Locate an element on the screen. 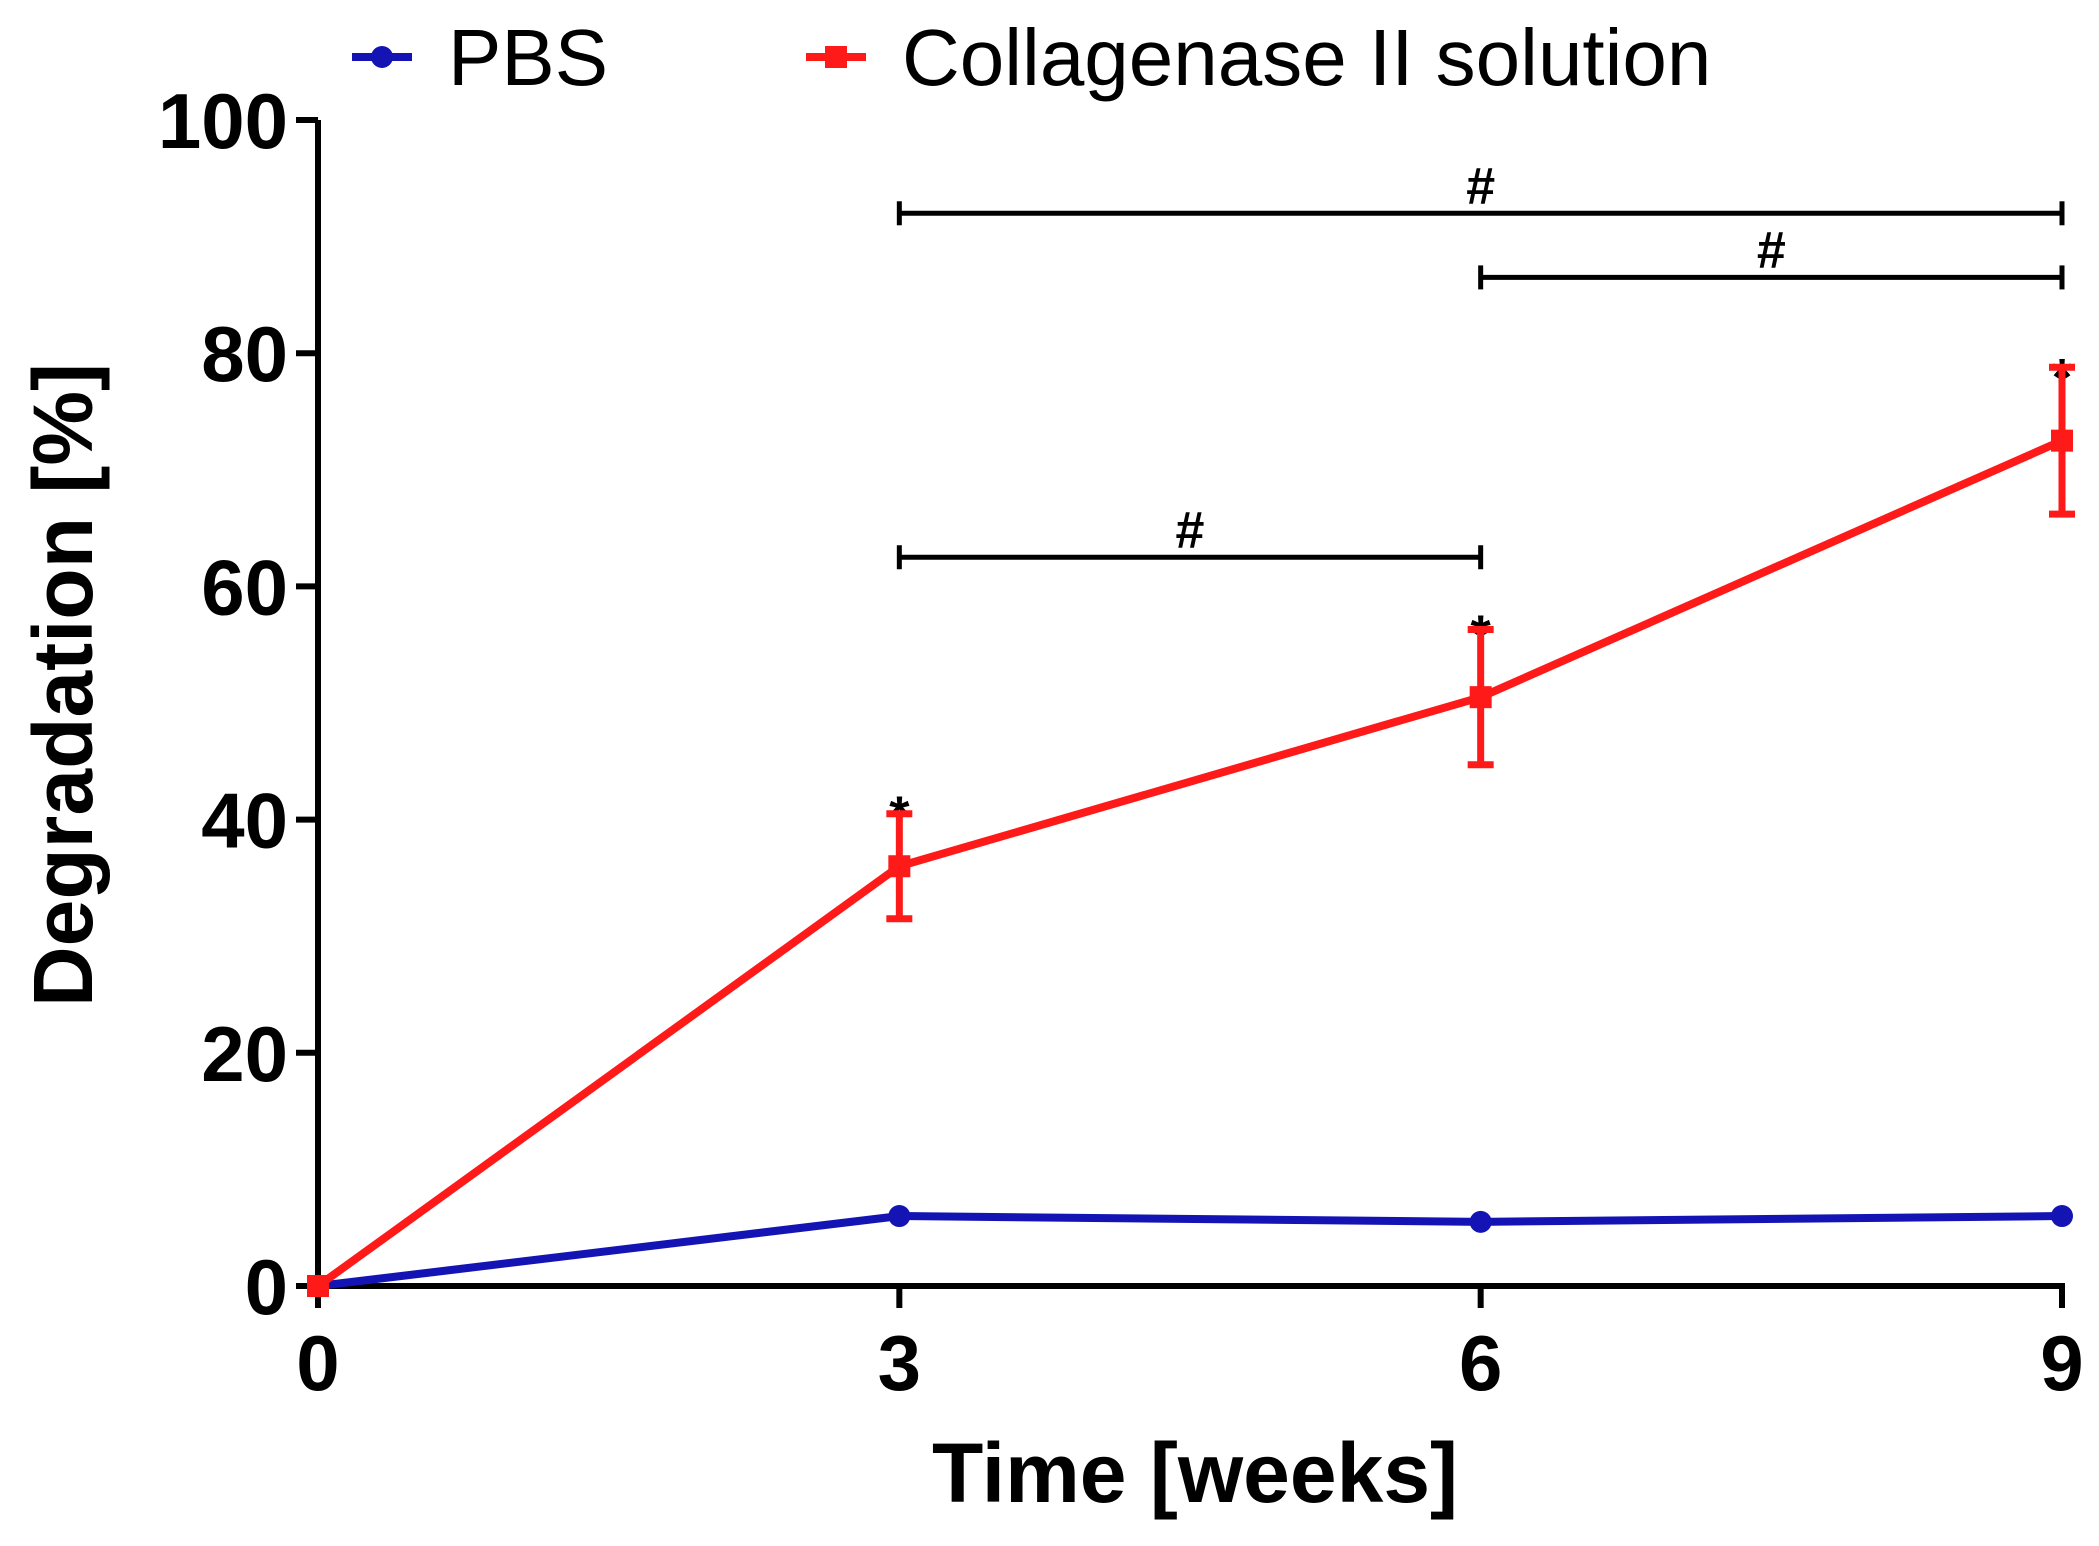  series-line is located at coordinates (1190, 1251).